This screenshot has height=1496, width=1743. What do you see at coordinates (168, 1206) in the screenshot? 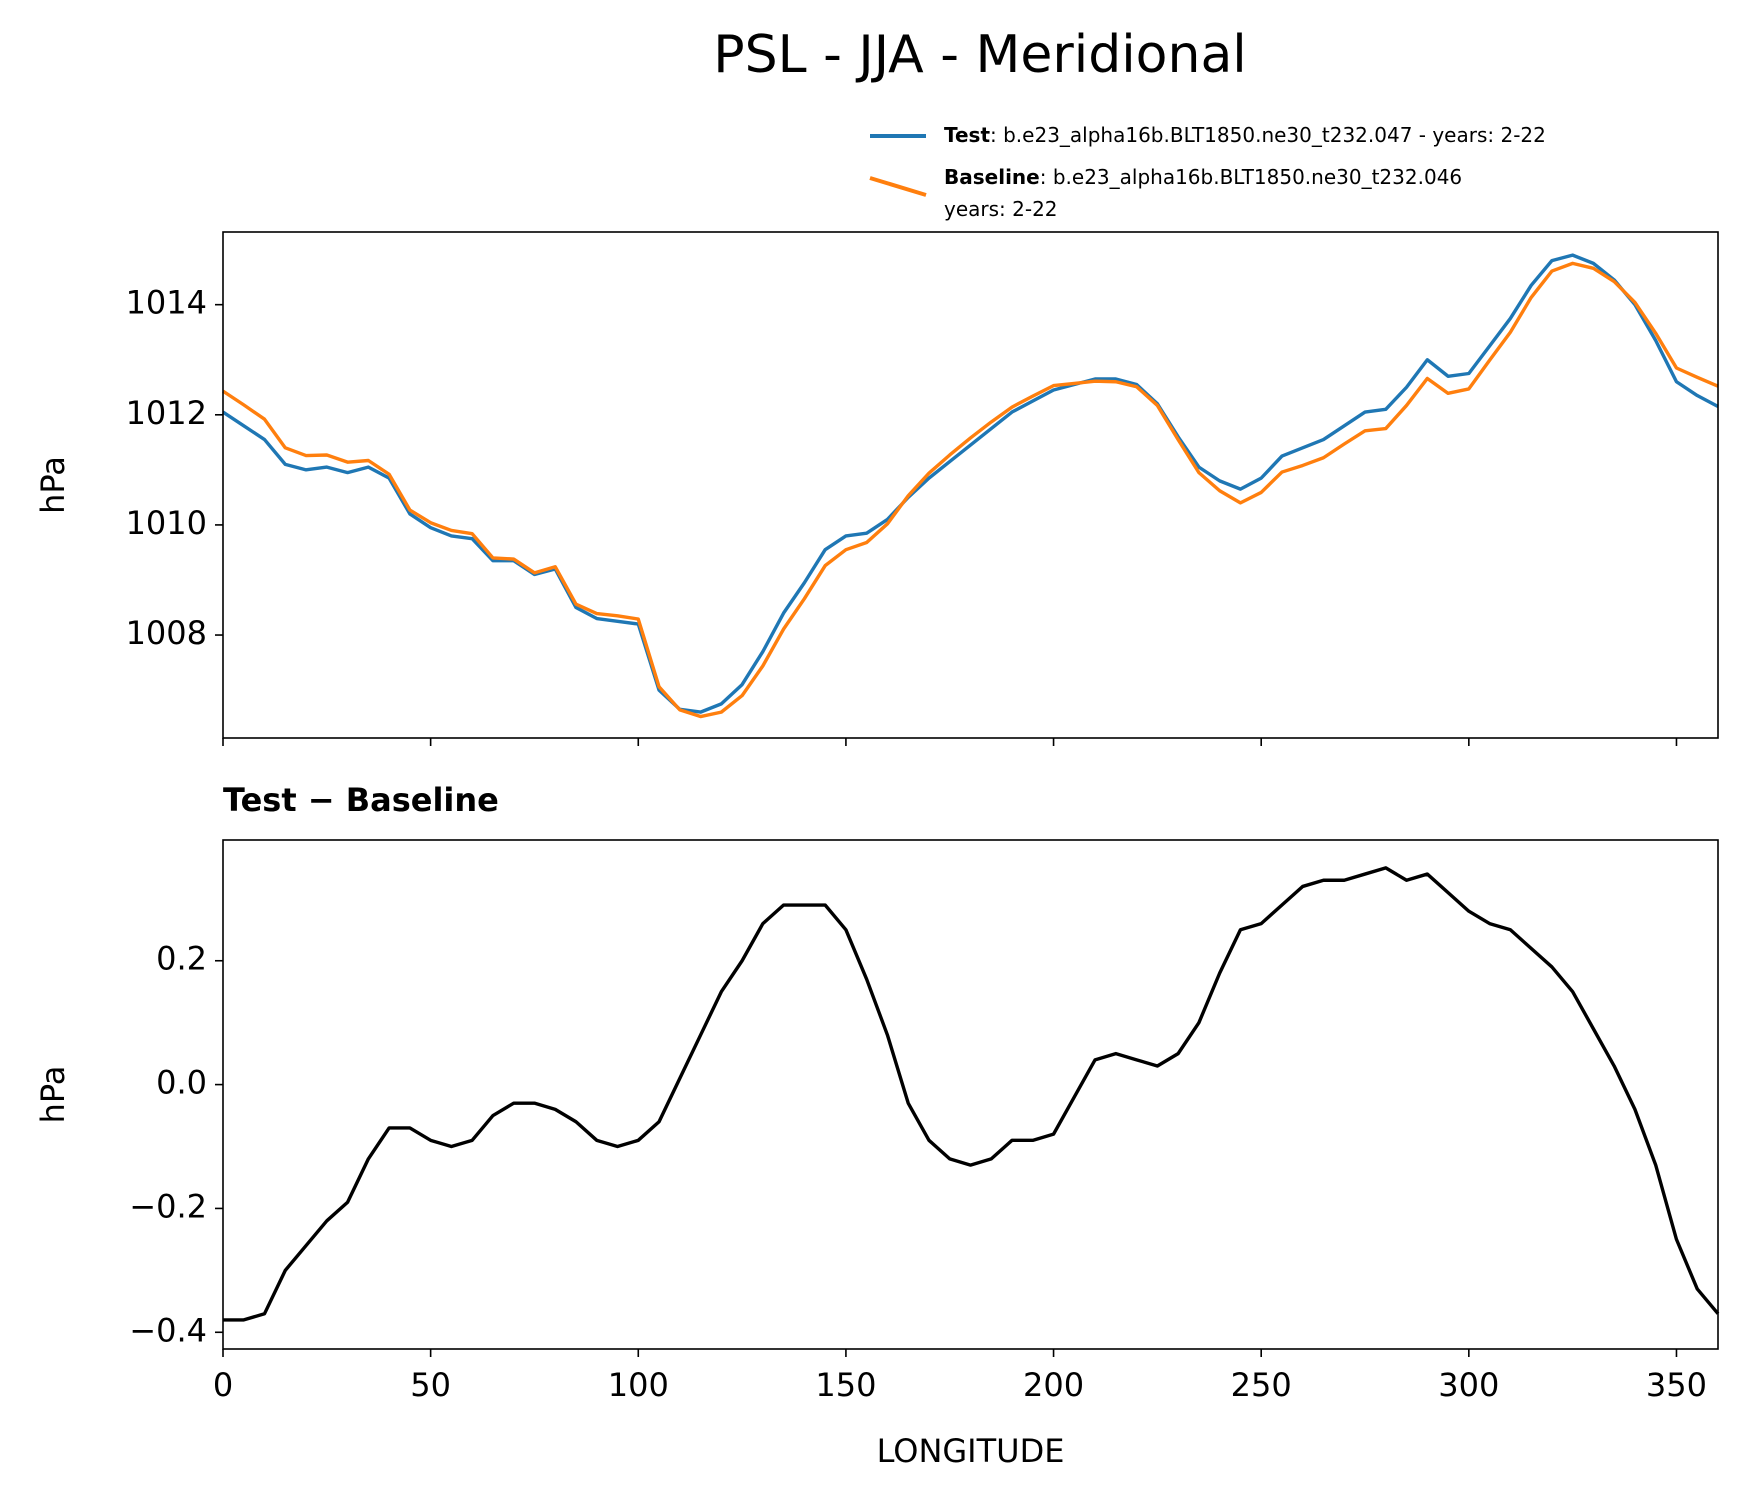
I see `y-tick-label: −0.2` at bounding box center [168, 1206].